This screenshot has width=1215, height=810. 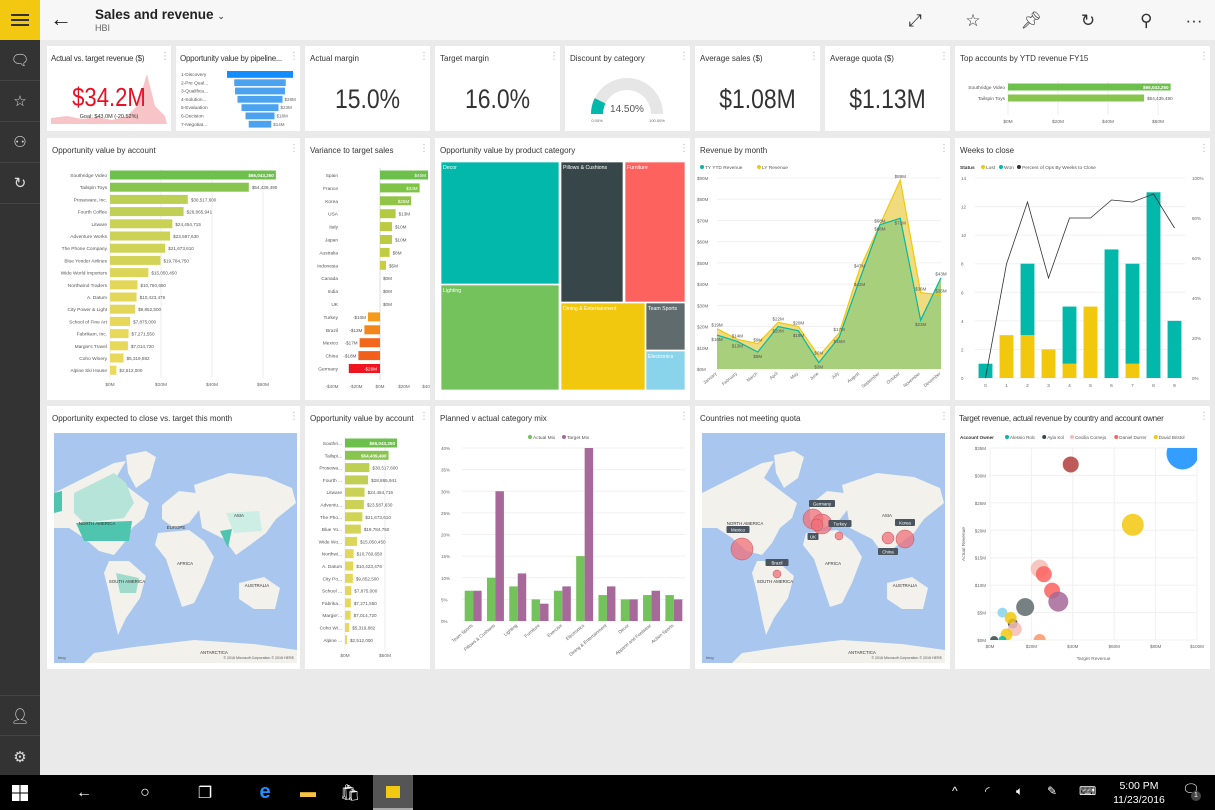 What do you see at coordinates (1139, 793) in the screenshot?
I see `clock: 5:00 PM 11/23/2016` at bounding box center [1139, 793].